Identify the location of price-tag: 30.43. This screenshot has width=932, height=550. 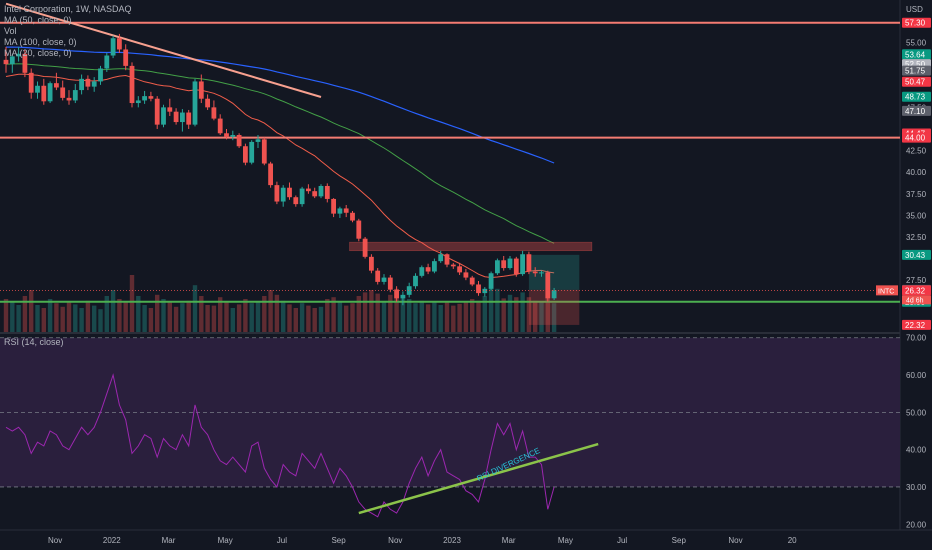
(915, 255).